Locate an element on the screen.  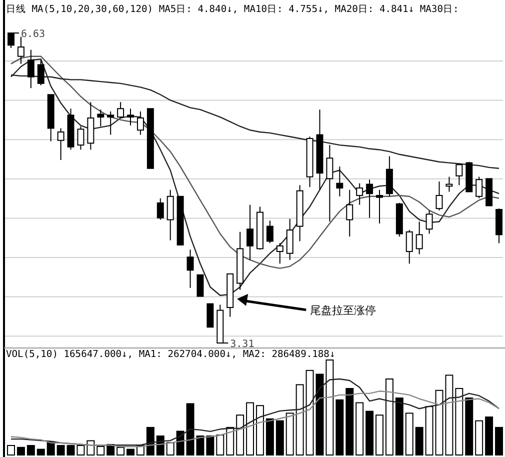
annotation: 尾盘拉至涨停 is located at coordinates (343, 310).